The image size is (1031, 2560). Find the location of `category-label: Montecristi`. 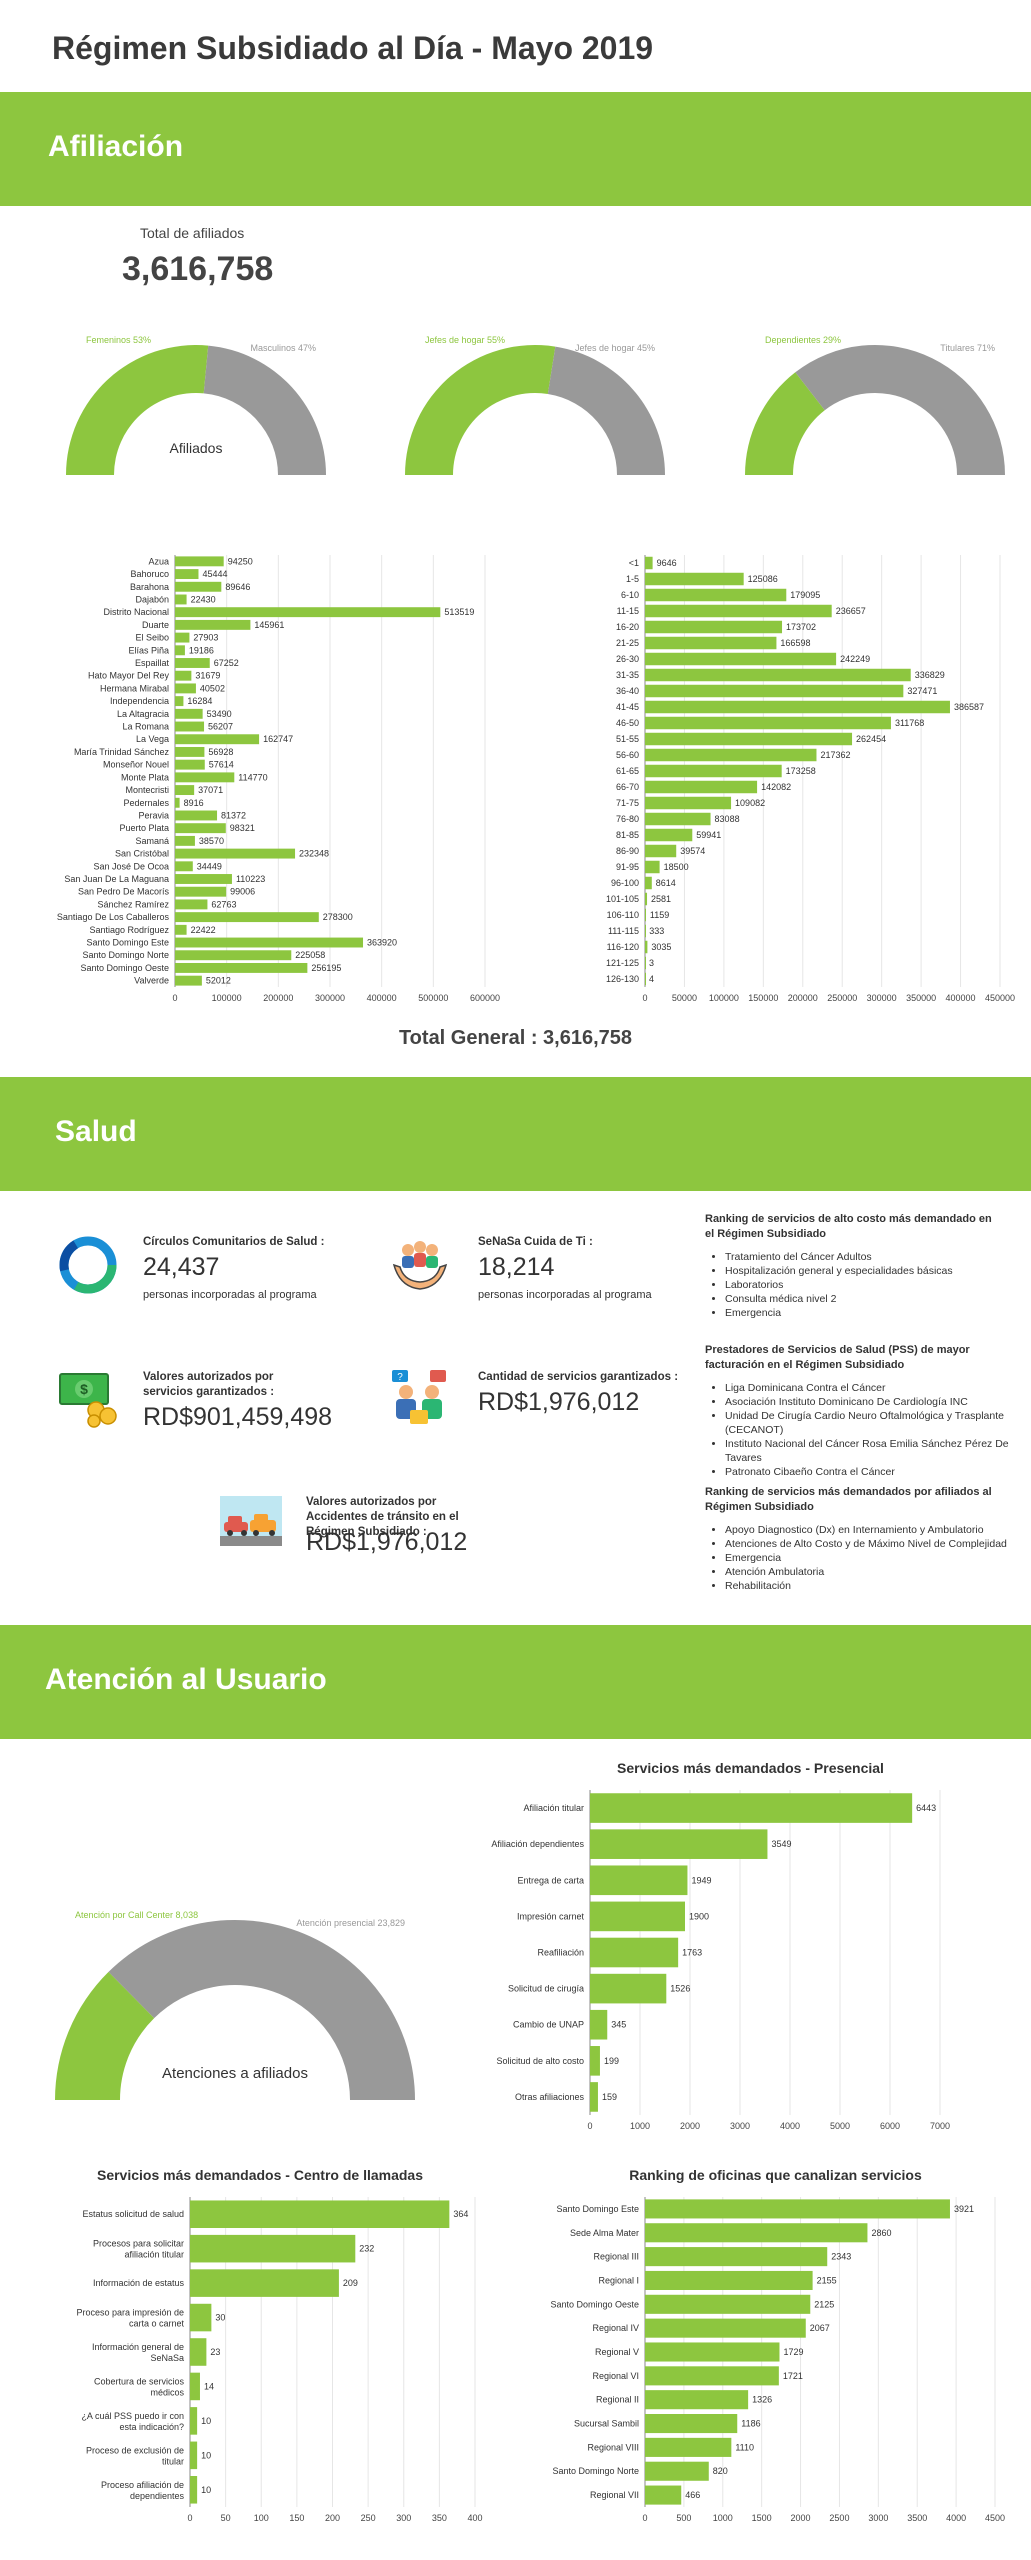

category-label: Montecristi is located at coordinates (147, 790).